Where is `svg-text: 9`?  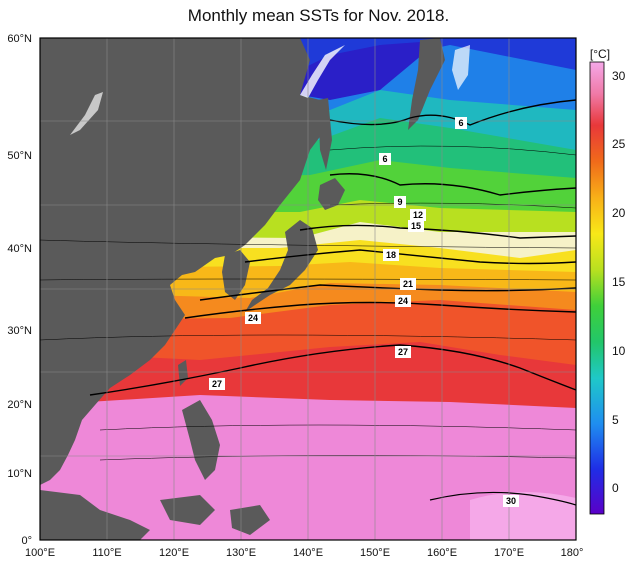 svg-text: 9 is located at coordinates (399, 202).